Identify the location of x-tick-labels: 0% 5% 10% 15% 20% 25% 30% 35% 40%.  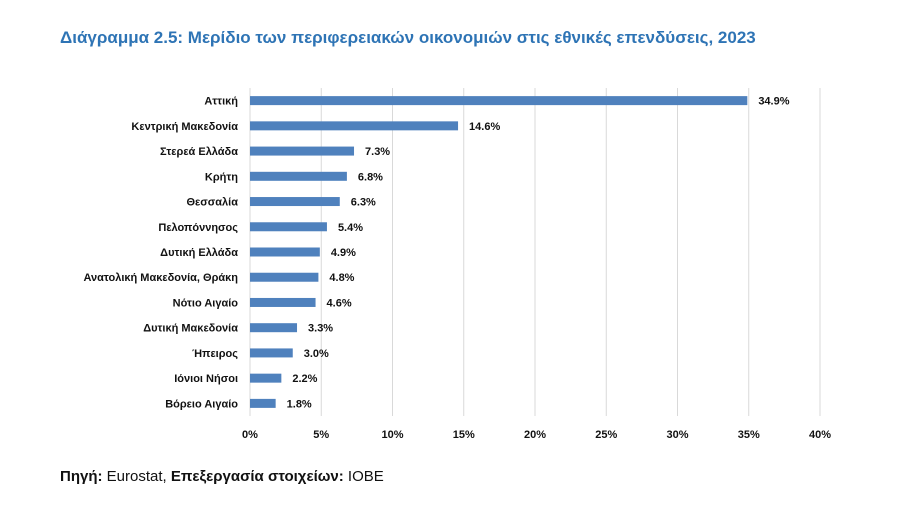
(536, 435).